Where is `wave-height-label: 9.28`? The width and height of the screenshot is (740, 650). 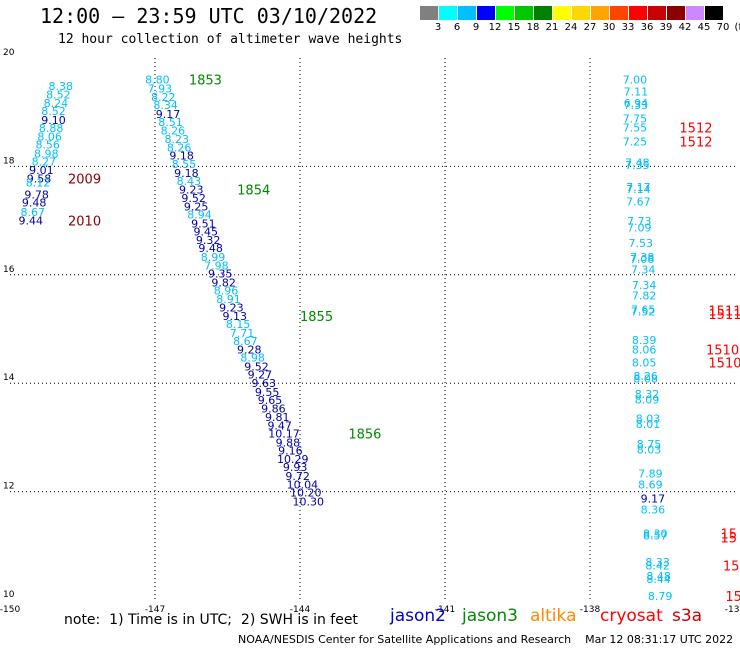 wave-height-label: 9.28 is located at coordinates (249, 350).